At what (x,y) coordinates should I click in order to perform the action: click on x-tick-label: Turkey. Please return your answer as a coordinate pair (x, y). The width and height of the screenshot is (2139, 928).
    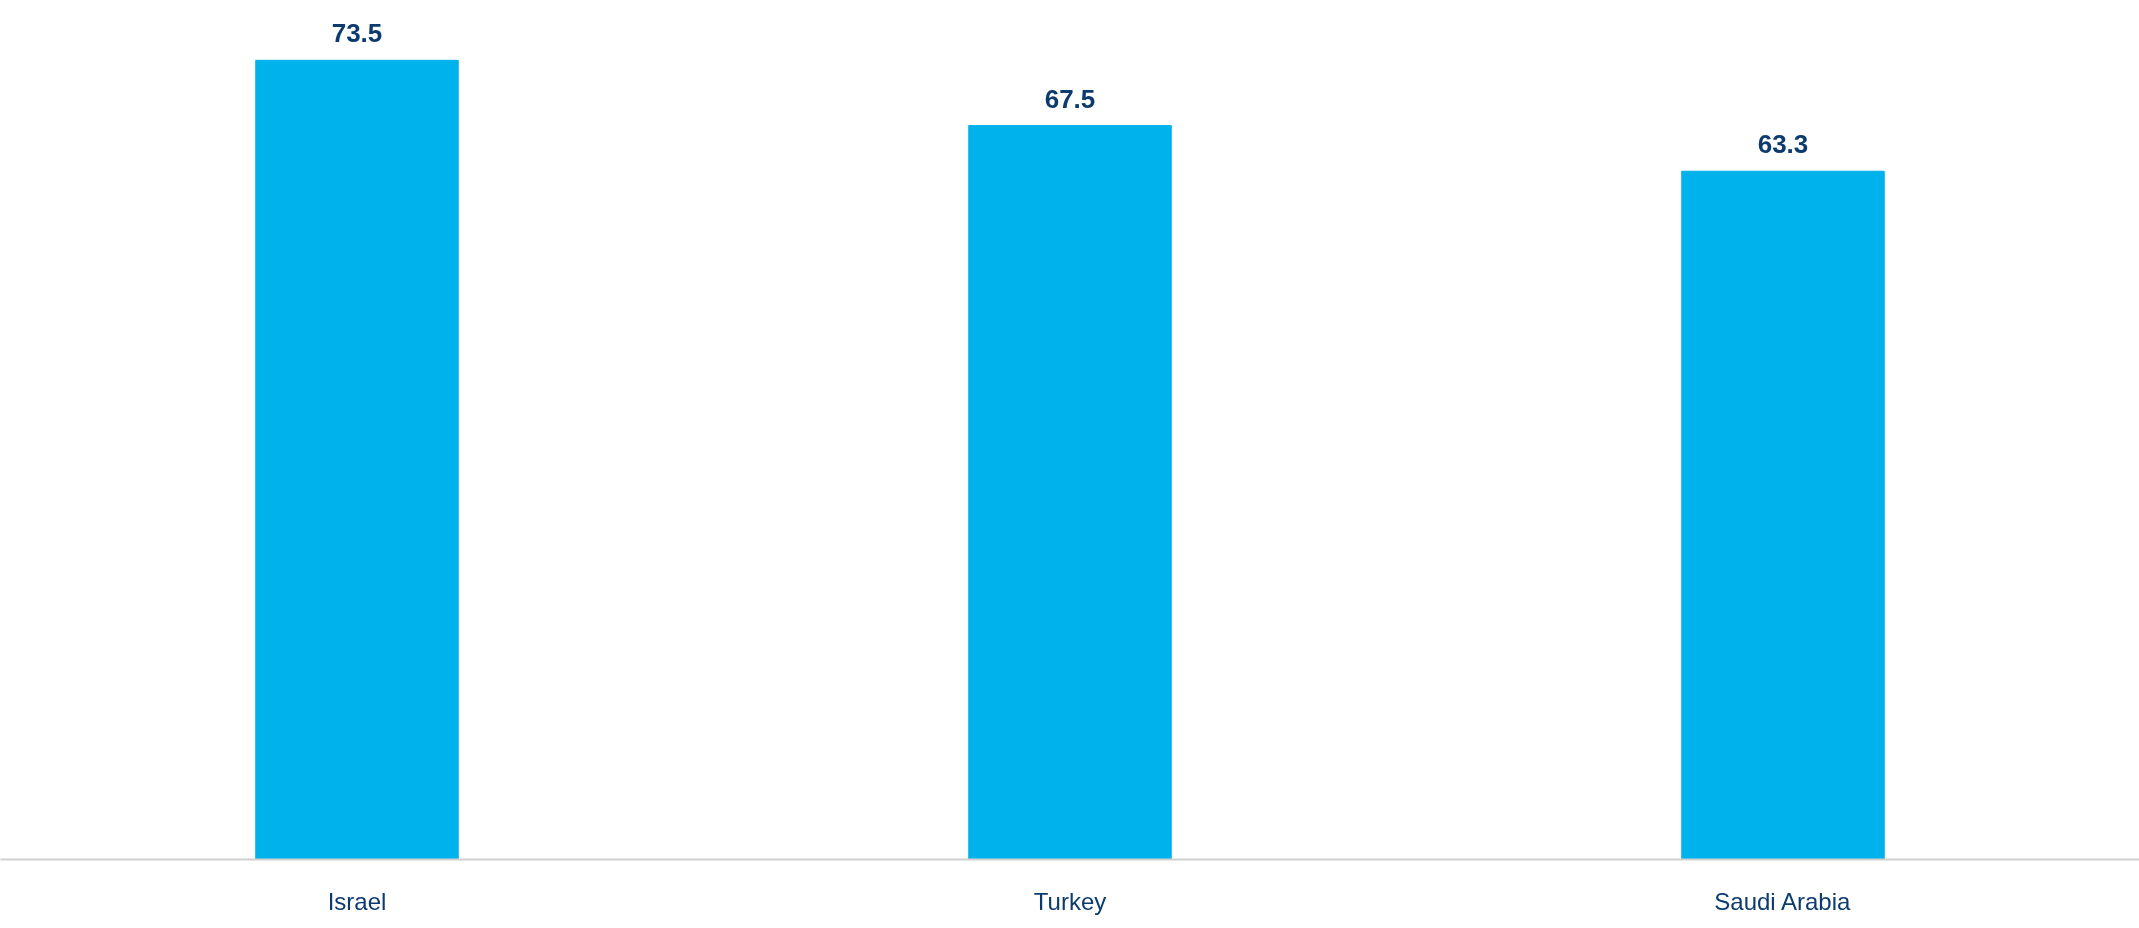
    Looking at the image, I should click on (1070, 901).